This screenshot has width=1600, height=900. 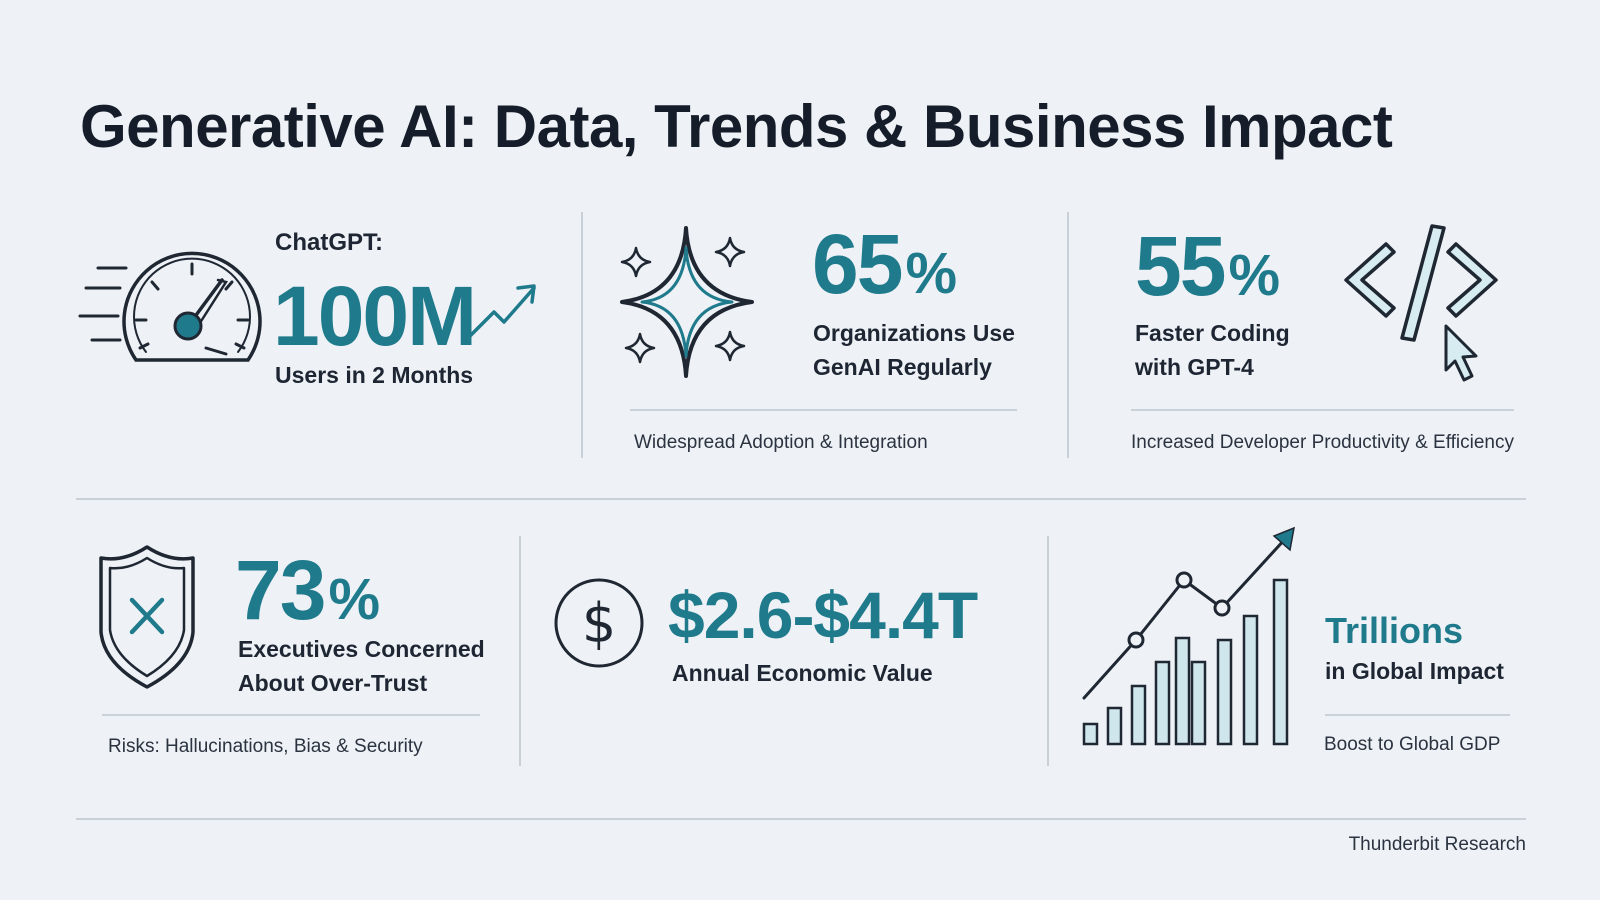 What do you see at coordinates (823, 615) in the screenshot?
I see `economic-value: $2.6-$4.4T` at bounding box center [823, 615].